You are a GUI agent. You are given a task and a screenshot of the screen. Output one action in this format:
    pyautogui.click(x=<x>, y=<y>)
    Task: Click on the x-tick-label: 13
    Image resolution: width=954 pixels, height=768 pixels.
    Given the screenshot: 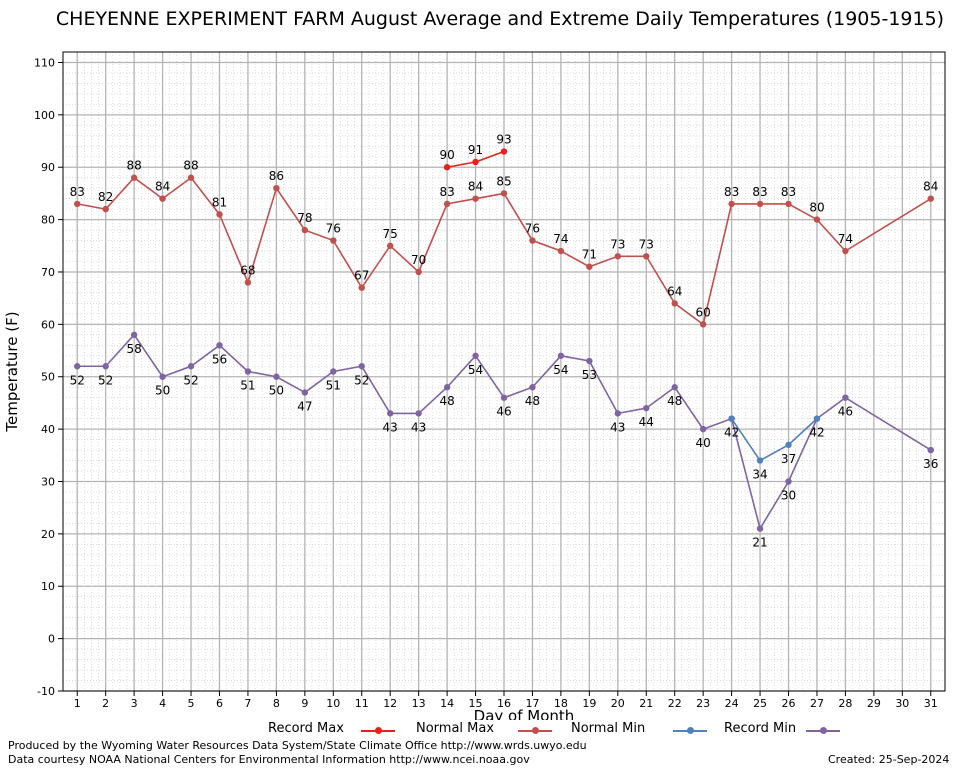 What is the action you would take?
    pyautogui.click(x=419, y=703)
    